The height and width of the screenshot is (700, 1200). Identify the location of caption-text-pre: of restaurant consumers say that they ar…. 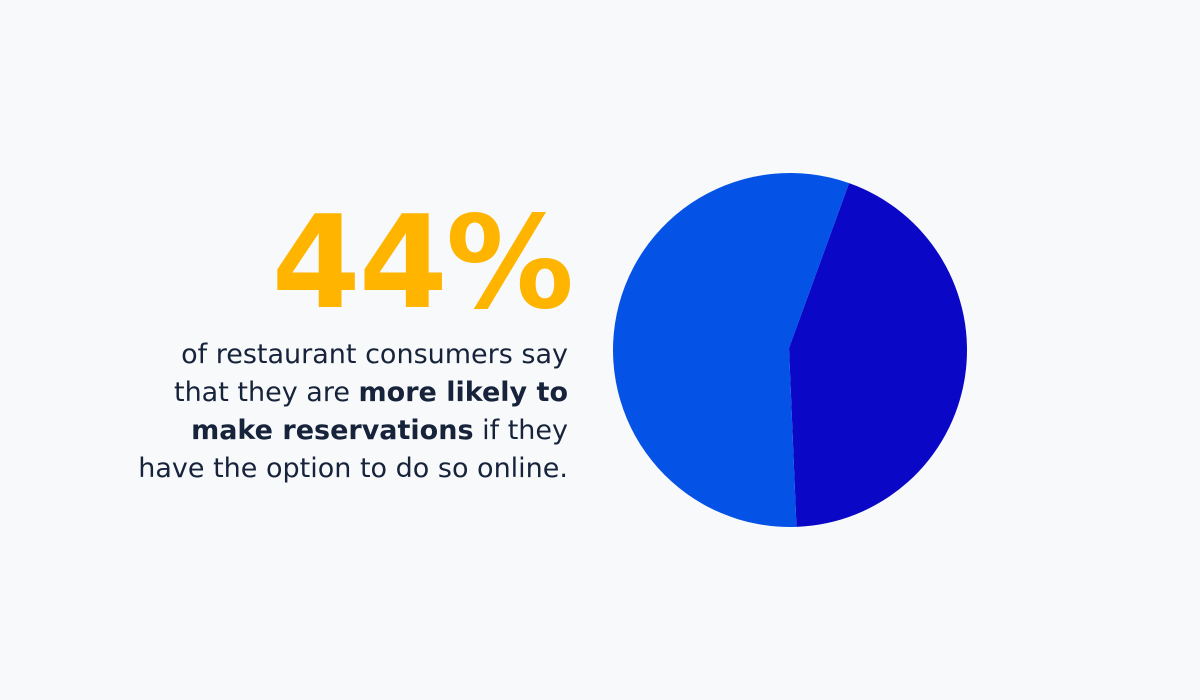
(370, 373).